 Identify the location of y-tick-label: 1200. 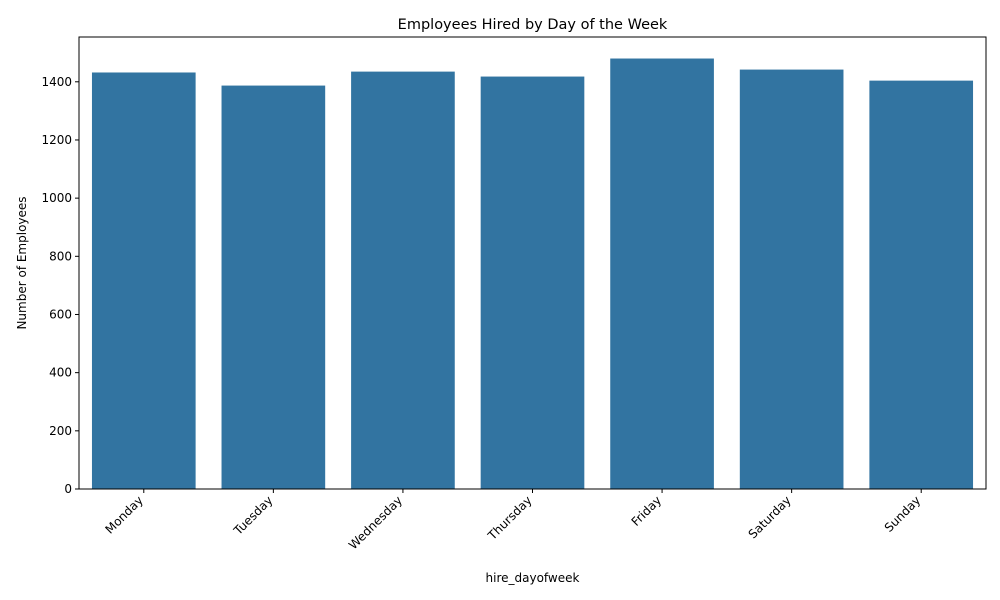
(56, 140).